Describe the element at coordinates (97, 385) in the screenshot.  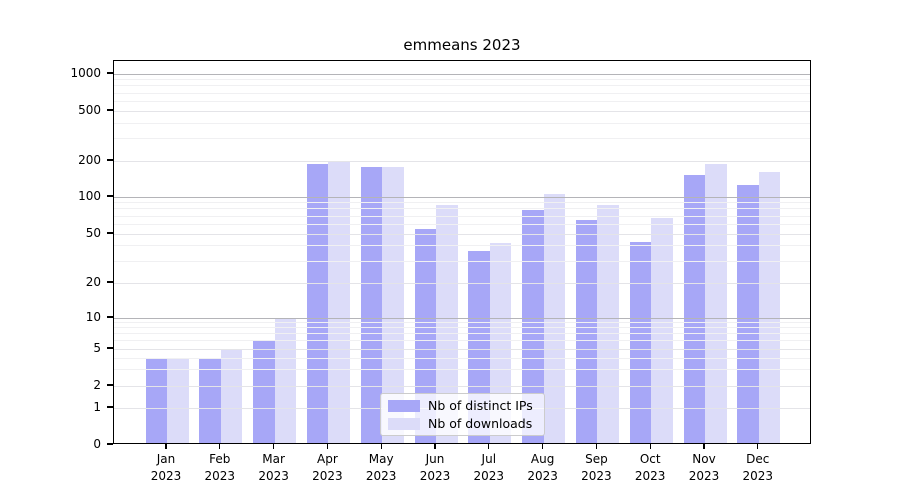
I see `y-tick-label: 2` at that location.